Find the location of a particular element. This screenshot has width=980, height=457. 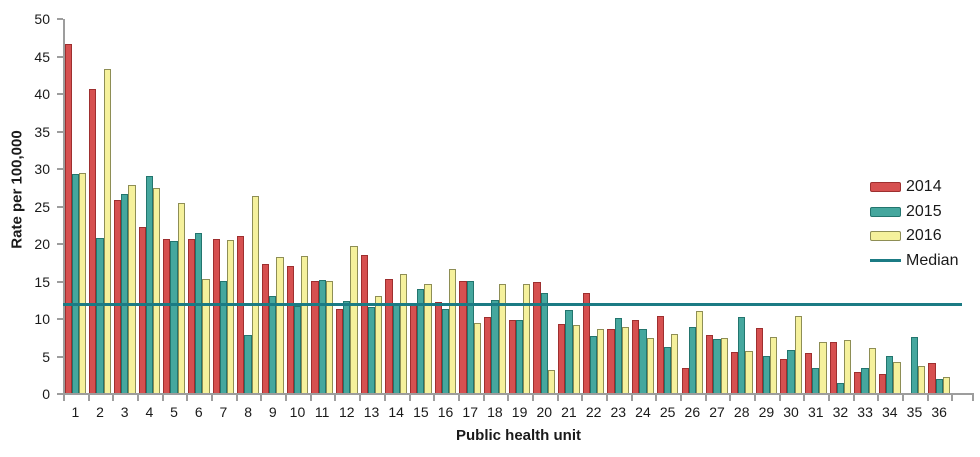

x-tick-label: 16 is located at coordinates (445, 412).